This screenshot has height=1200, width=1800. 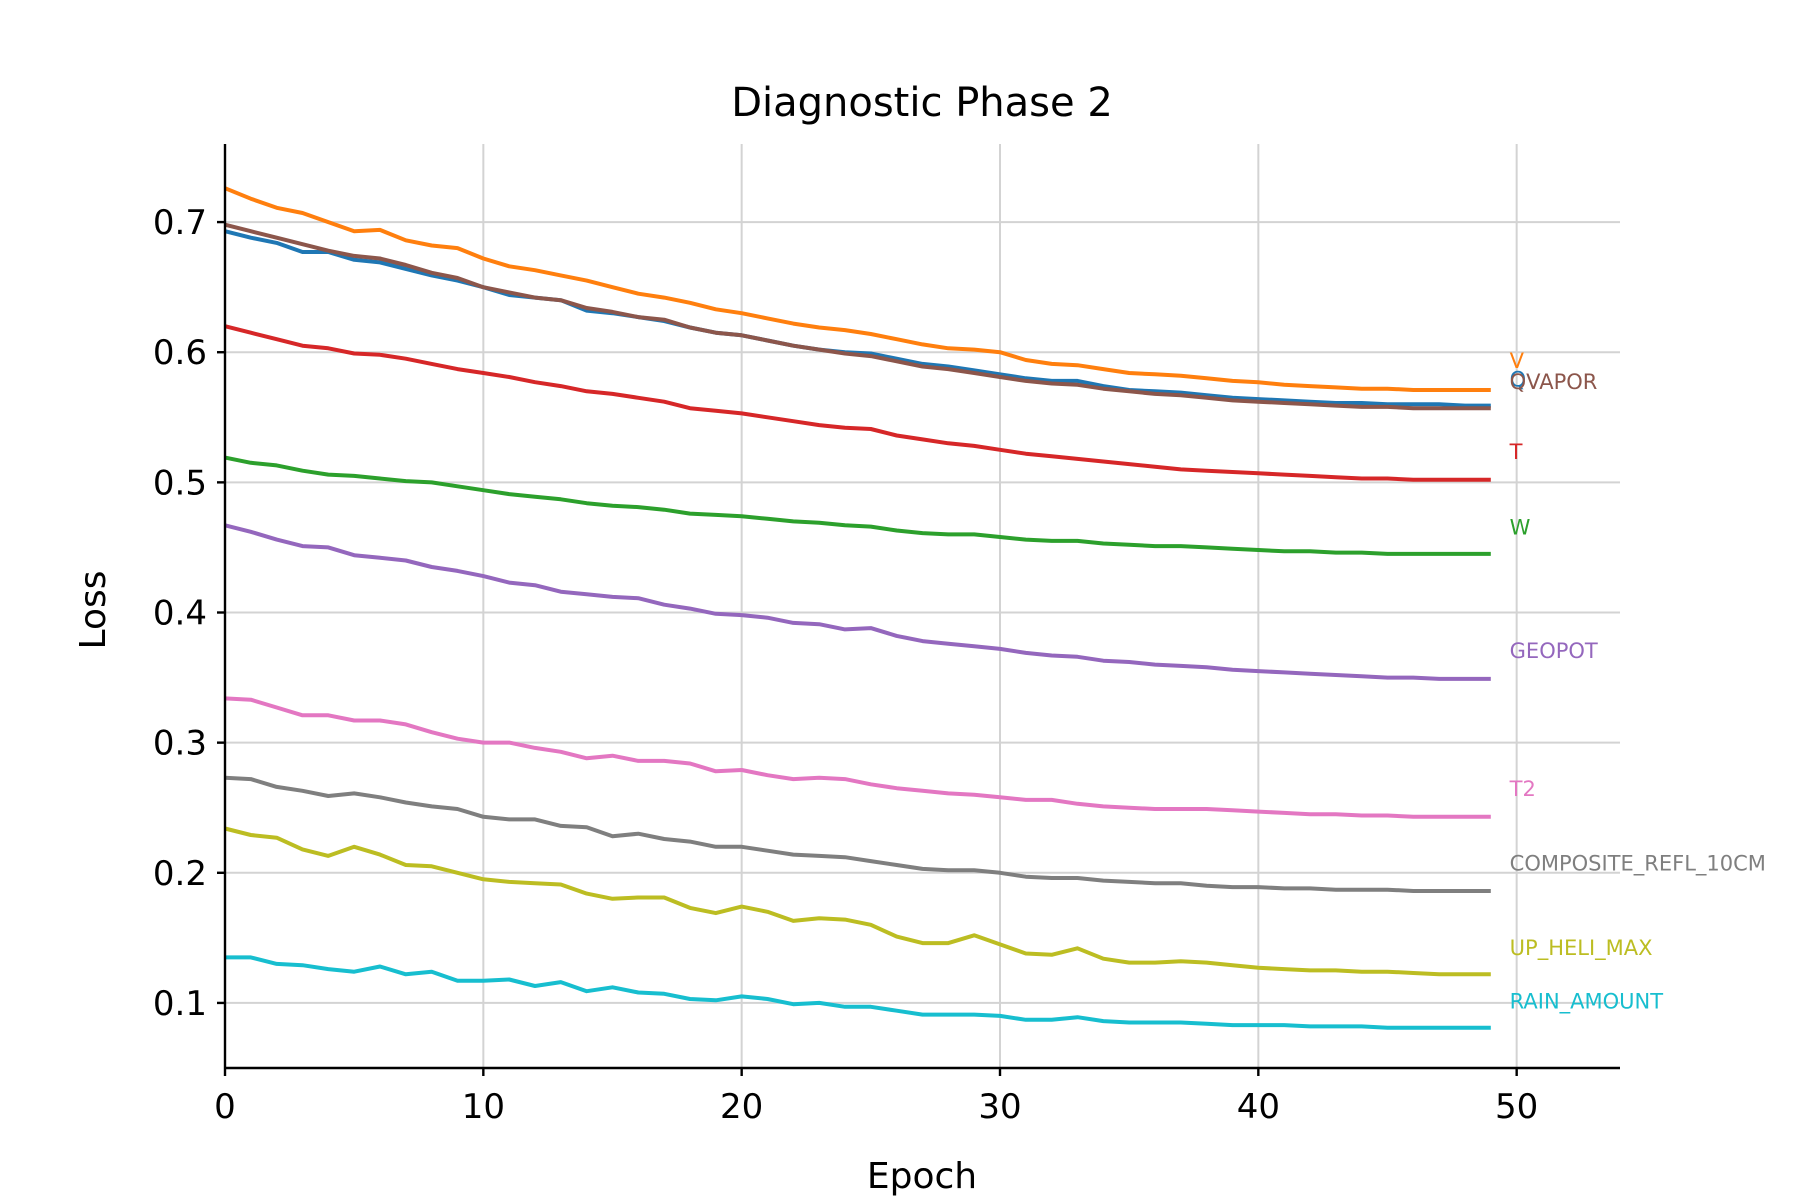 What do you see at coordinates (858, 992) in the screenshot?
I see `series-line-rain-amount` at bounding box center [858, 992].